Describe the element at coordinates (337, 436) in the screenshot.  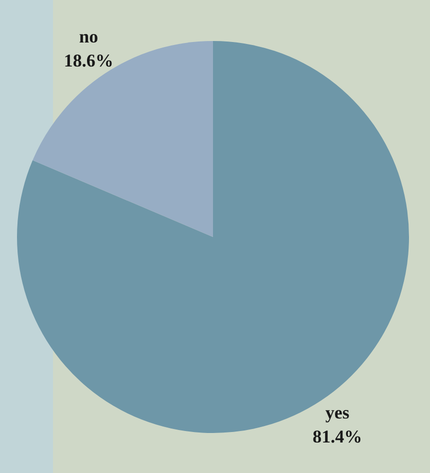
I see `data-label: 81.4%` at that location.